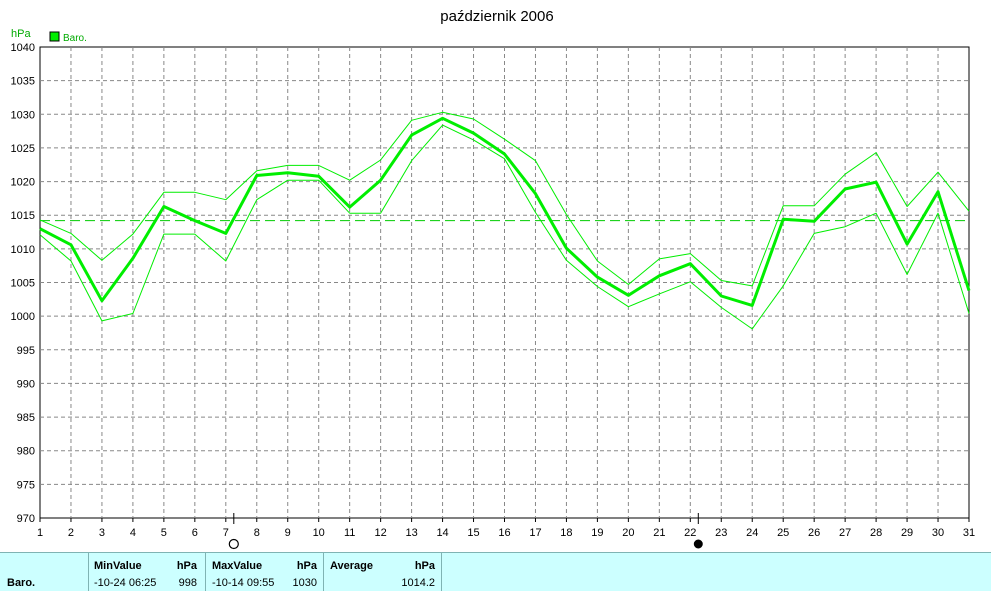  Describe the element at coordinates (418, 583) in the screenshot. I see `average-value: 1014.2` at that location.